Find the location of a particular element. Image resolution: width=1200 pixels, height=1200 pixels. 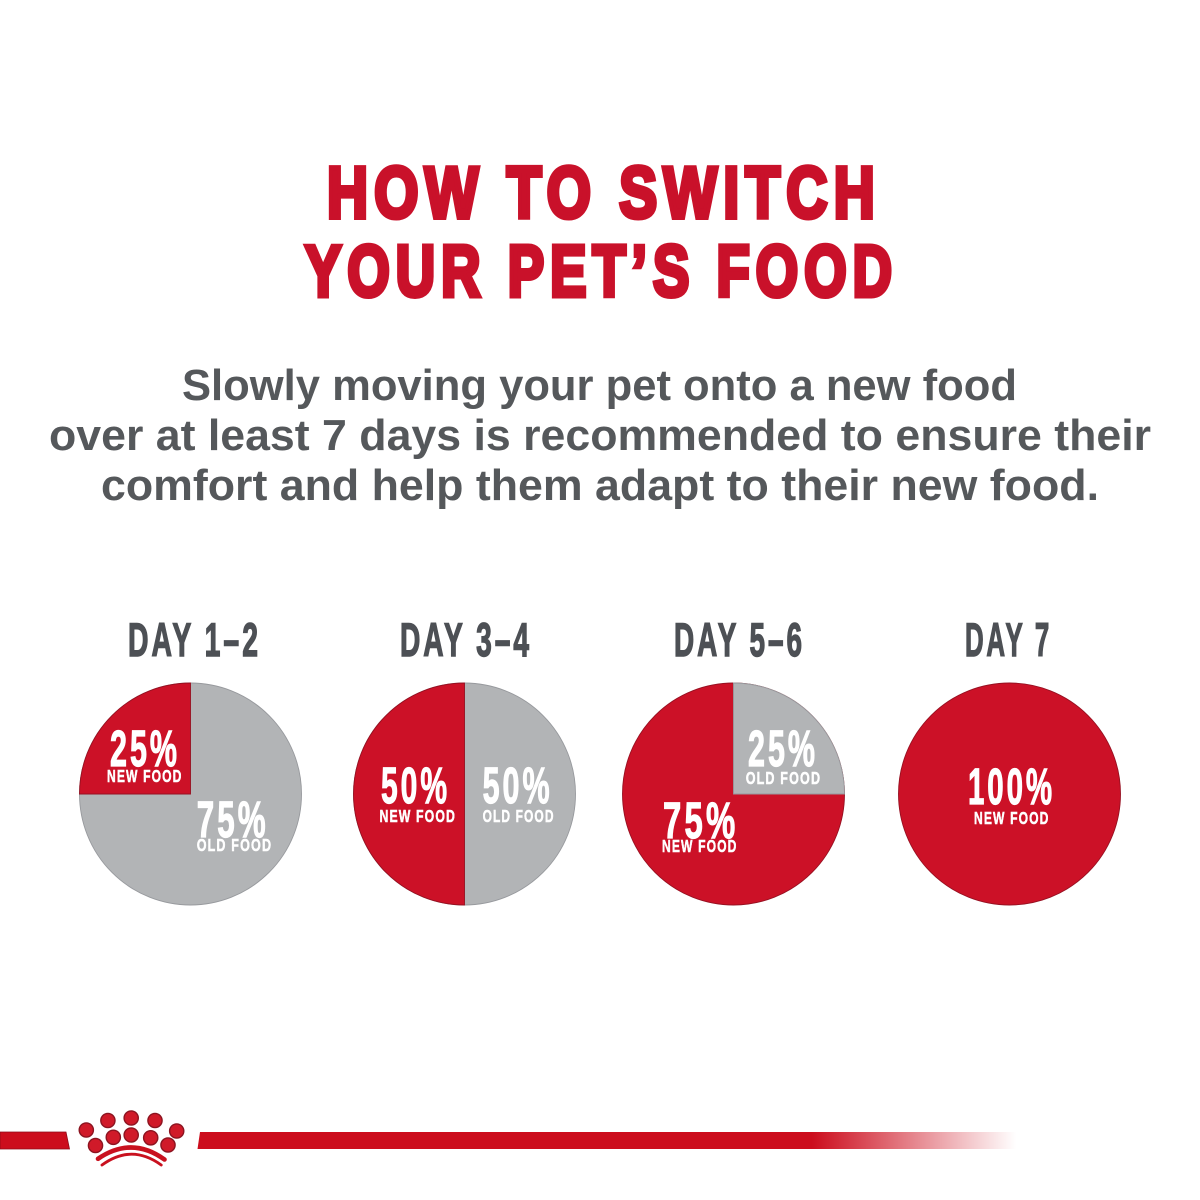

svg-text: DAY 5–6 is located at coordinates (739, 640).